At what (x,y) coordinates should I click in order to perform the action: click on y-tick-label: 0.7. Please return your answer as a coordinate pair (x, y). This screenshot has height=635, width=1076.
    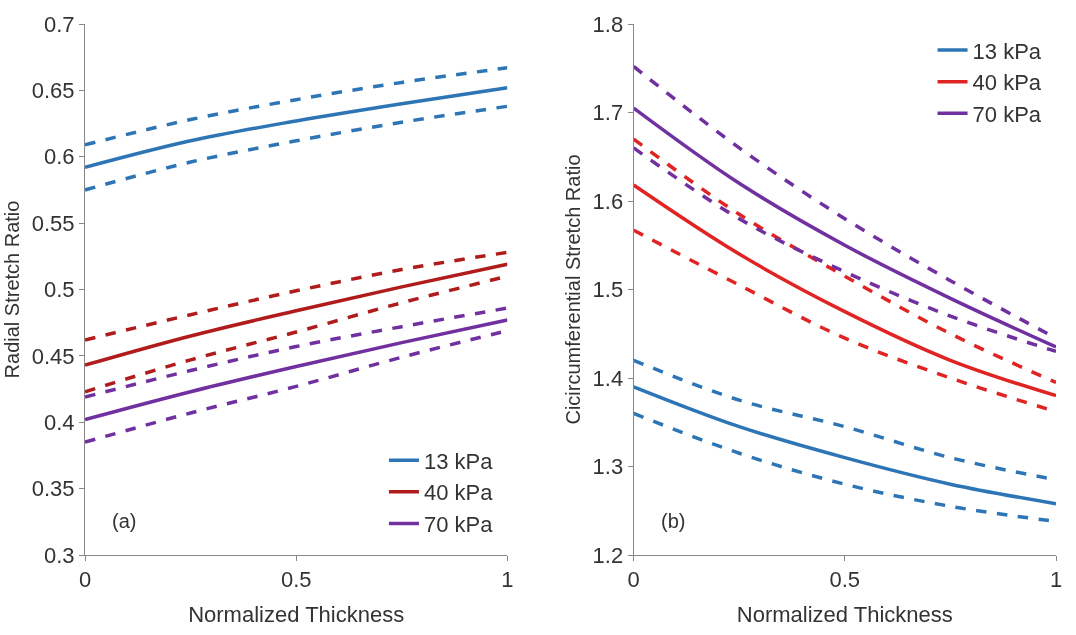
    Looking at the image, I should click on (59, 24).